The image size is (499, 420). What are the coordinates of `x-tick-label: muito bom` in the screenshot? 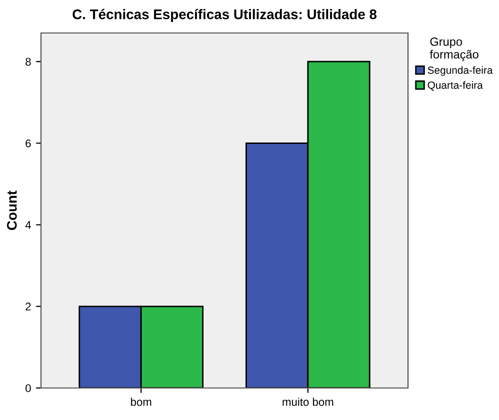 It's located at (308, 402).